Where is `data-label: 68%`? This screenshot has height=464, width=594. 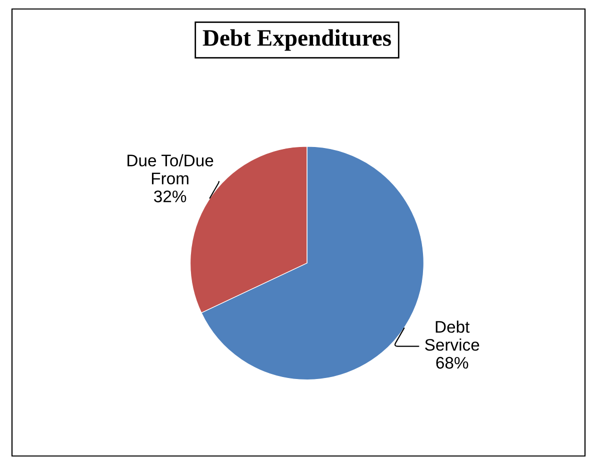 data-label: 68% is located at coordinates (452, 362).